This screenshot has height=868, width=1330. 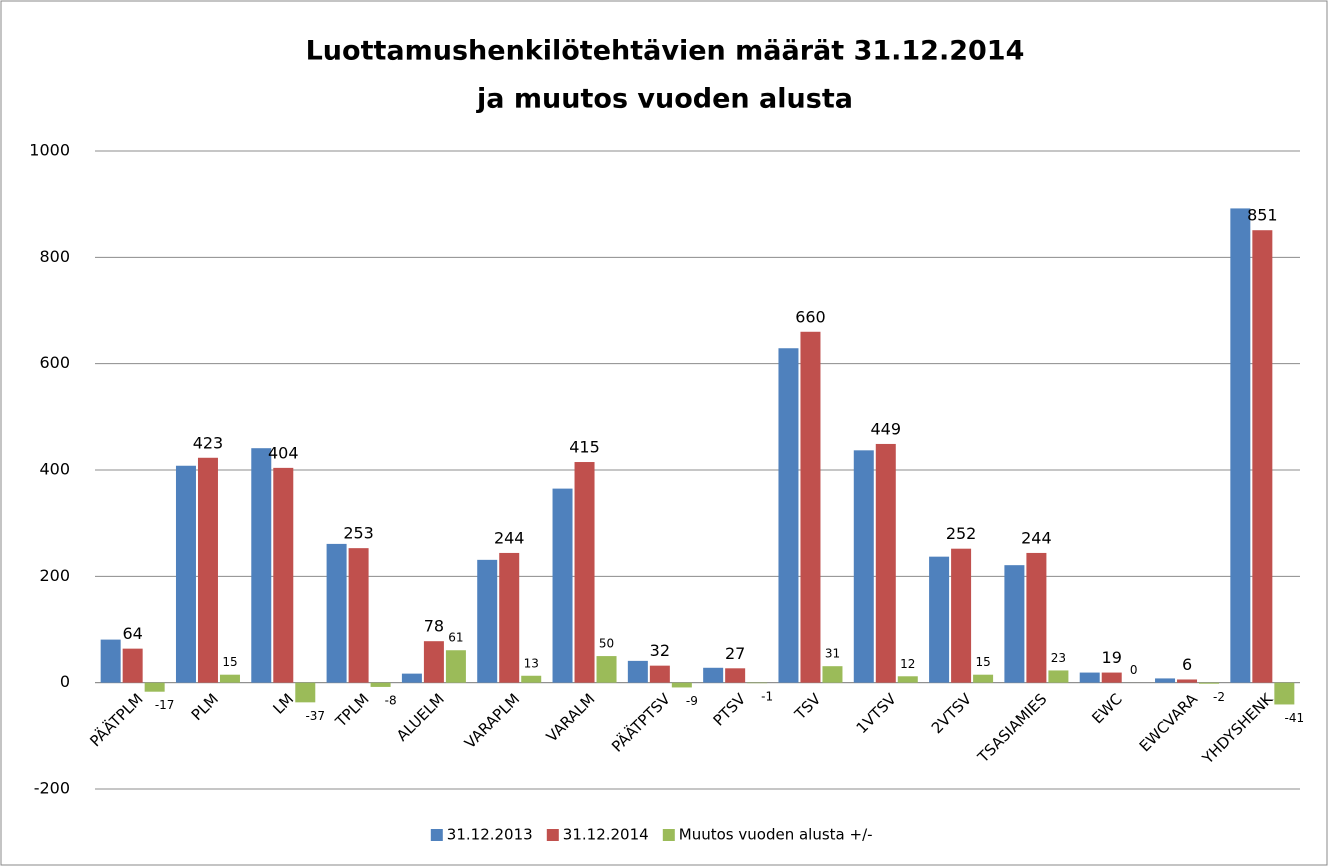 I want to click on data-label: 404, so click(x=283, y=452).